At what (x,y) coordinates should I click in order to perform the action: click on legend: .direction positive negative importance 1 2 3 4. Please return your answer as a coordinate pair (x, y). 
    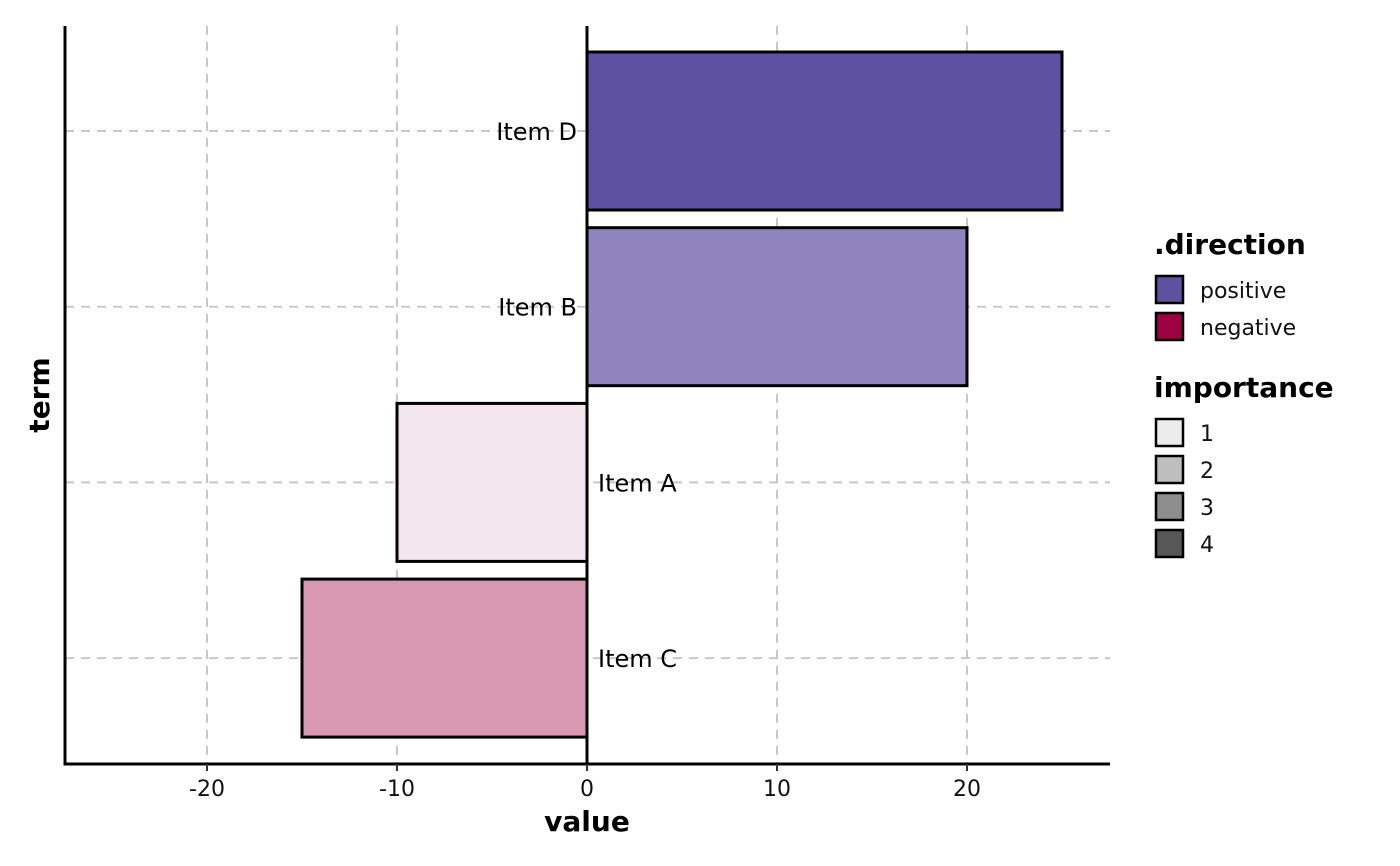
    Looking at the image, I should click on (1244, 393).